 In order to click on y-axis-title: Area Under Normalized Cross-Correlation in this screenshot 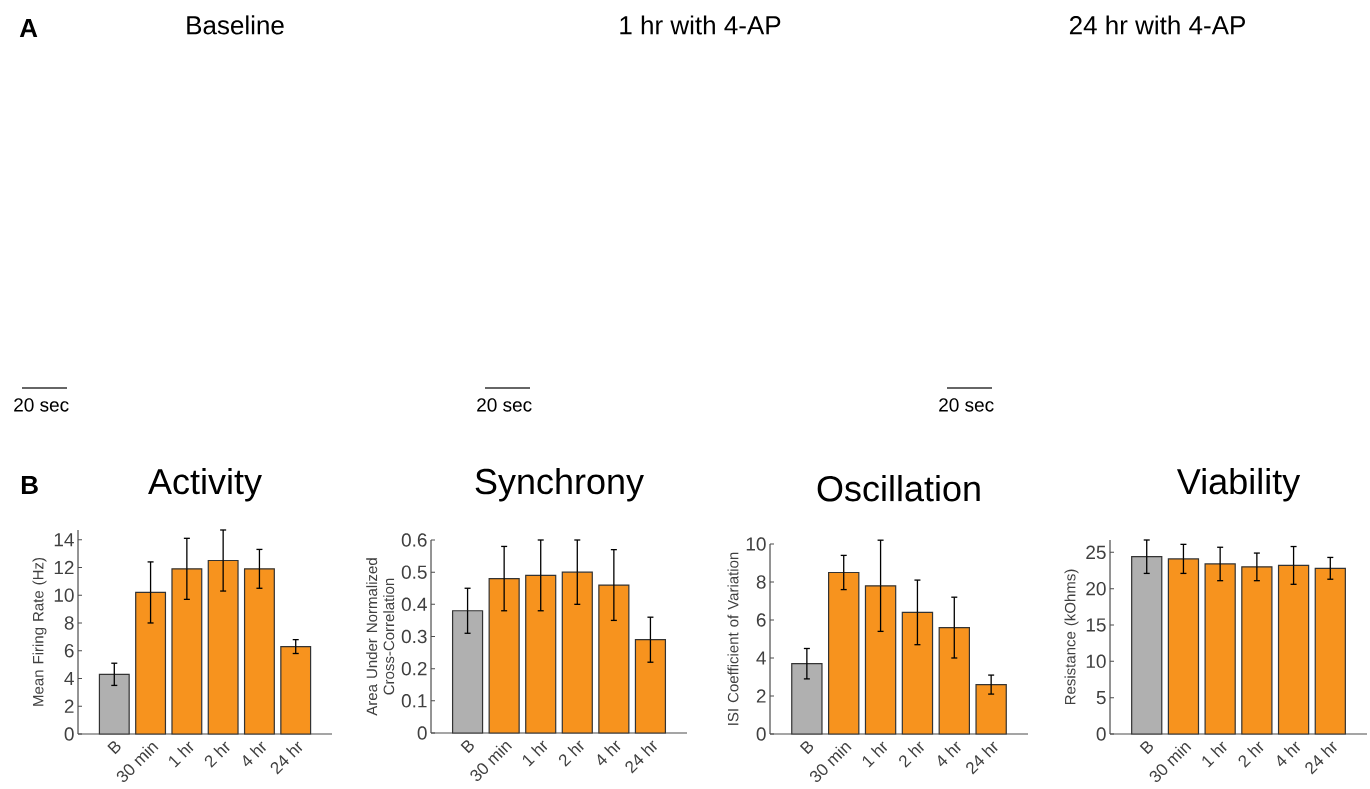, I will do `click(380, 637)`.